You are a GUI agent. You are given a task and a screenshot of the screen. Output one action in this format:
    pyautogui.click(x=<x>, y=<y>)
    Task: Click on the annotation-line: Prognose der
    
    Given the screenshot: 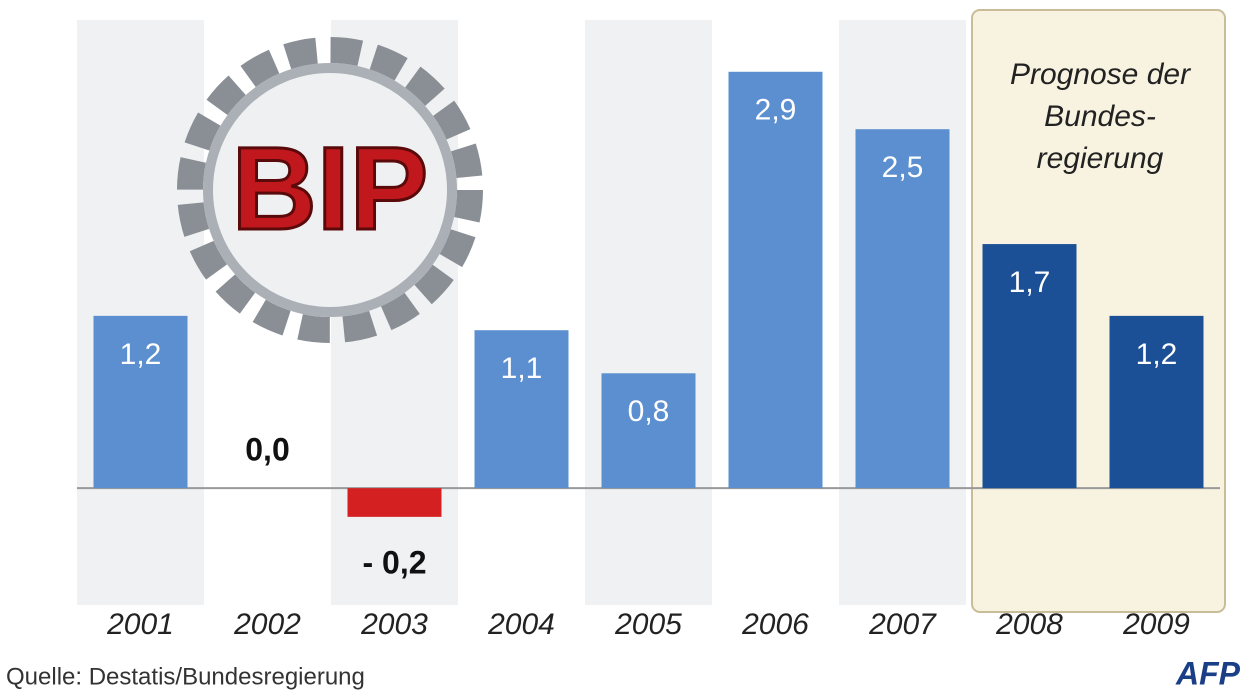 What is the action you would take?
    pyautogui.click(x=1100, y=74)
    